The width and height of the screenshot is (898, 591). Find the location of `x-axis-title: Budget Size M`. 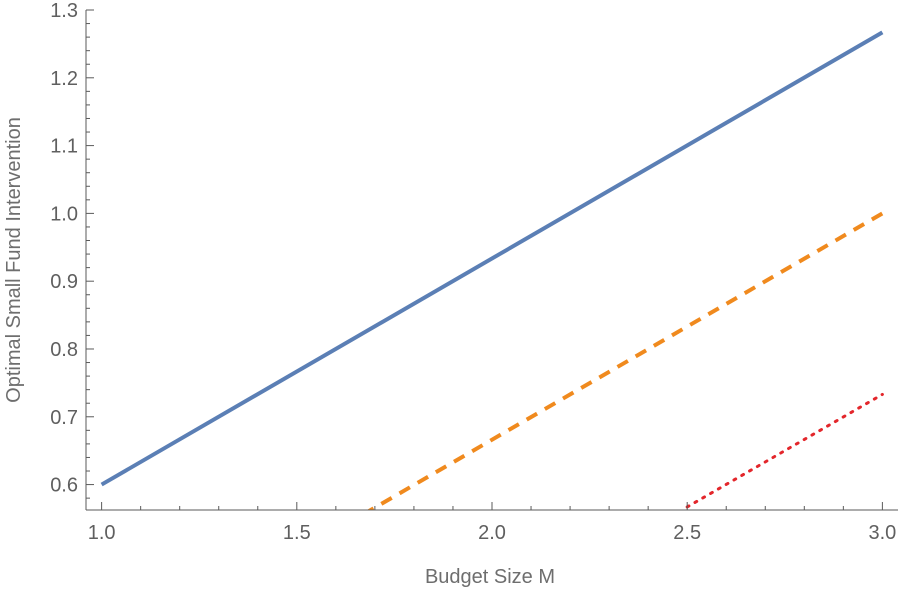

x-axis-title: Budget Size M is located at coordinates (490, 577).